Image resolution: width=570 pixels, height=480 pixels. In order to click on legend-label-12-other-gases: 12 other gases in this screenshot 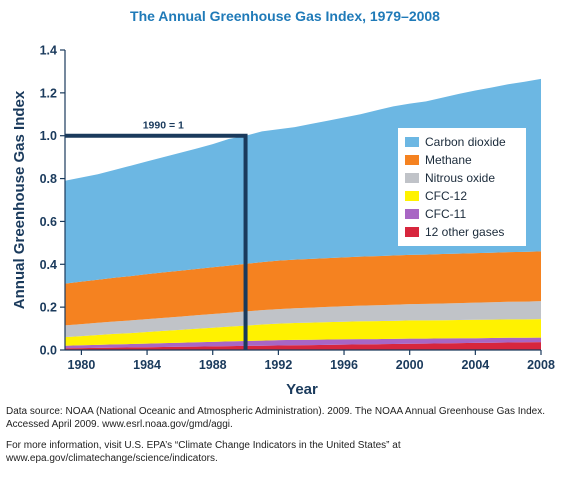, I will do `click(464, 232)`.